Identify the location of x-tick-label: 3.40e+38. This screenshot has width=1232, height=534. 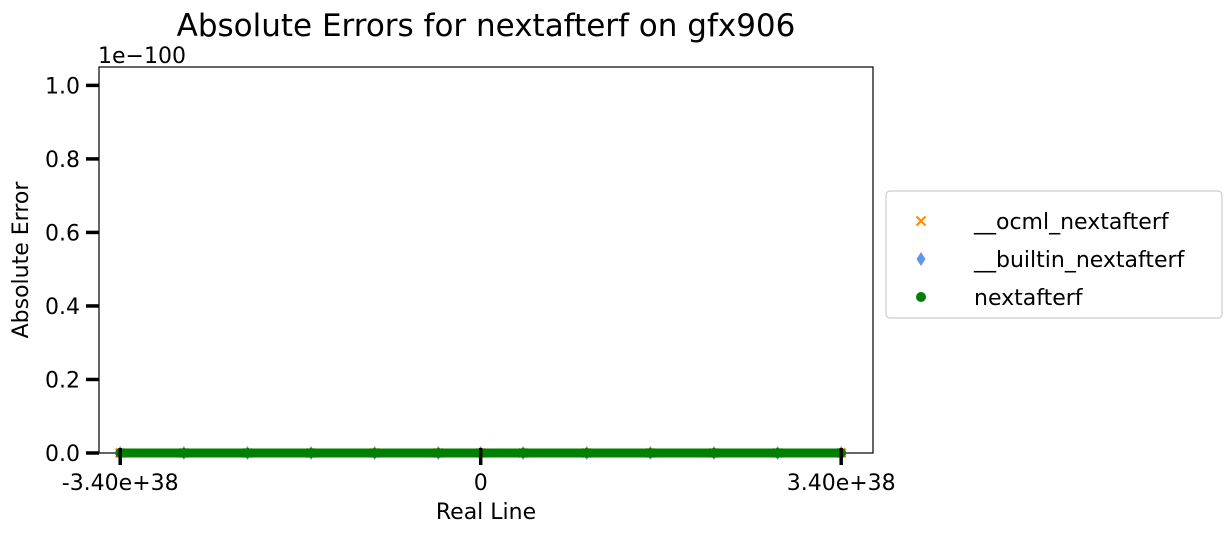
(841, 483).